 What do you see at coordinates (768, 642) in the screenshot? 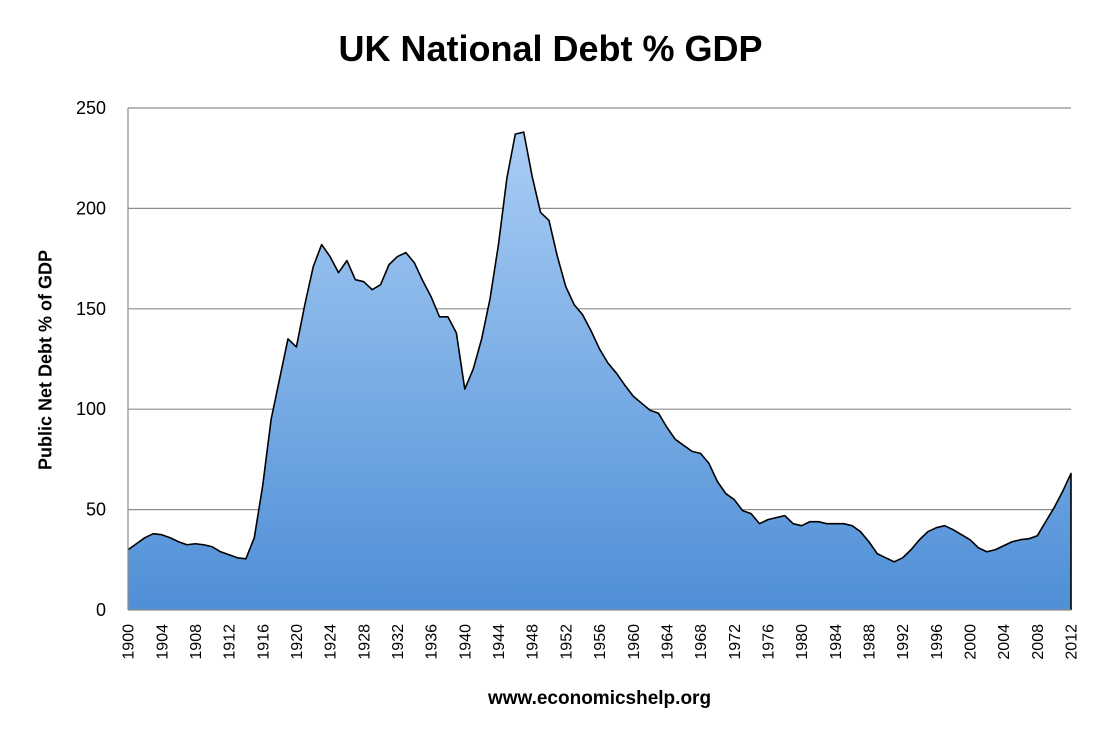
I see `x-tick-label: 1976` at bounding box center [768, 642].